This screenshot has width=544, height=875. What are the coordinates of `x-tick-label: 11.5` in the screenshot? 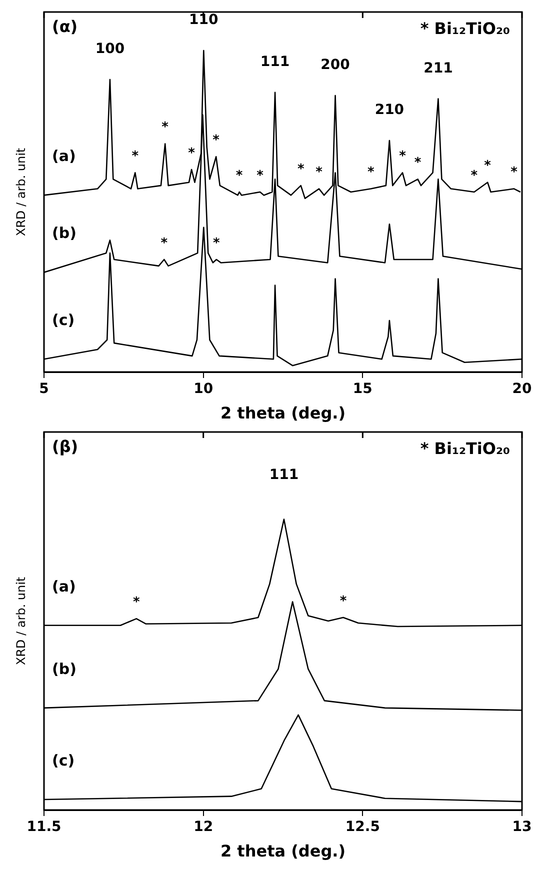 It's located at (44, 827).